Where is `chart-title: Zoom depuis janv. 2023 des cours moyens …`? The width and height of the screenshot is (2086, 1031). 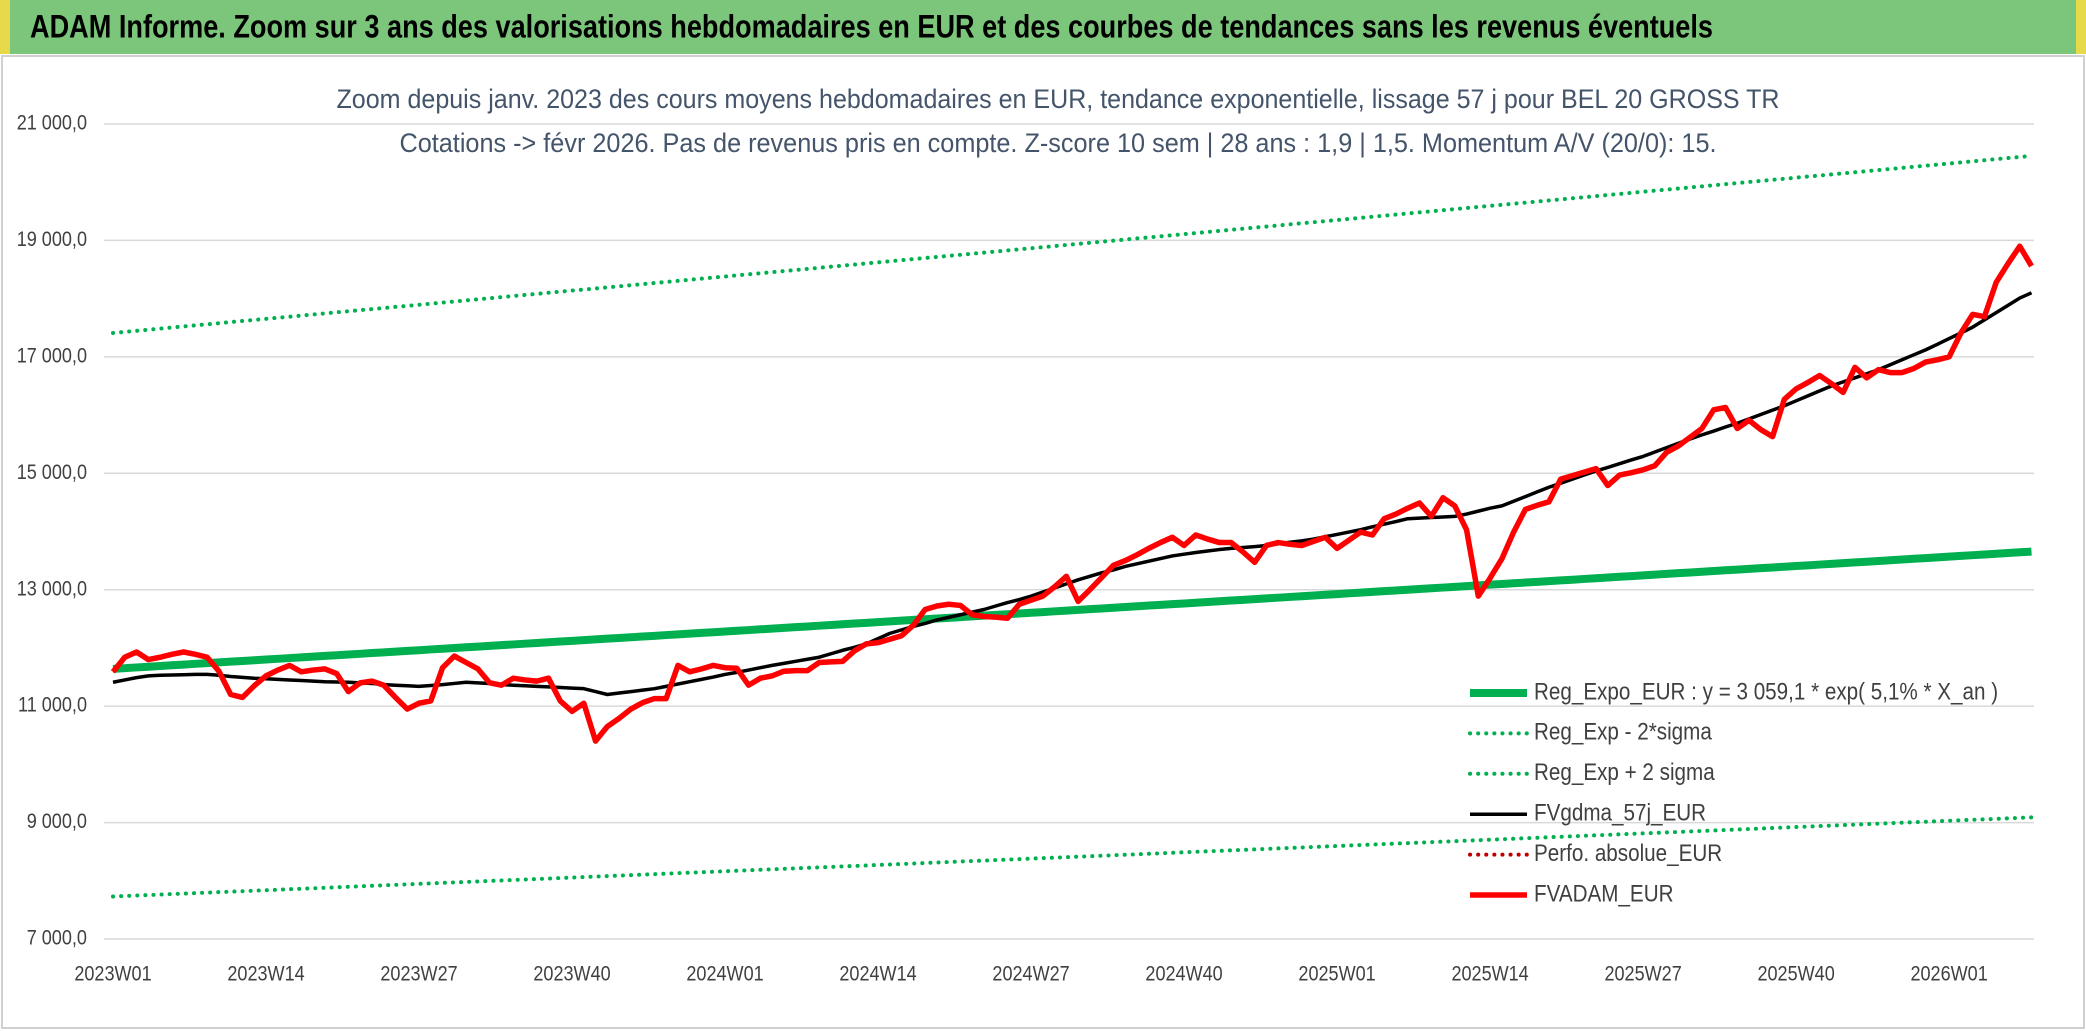 chart-title: Zoom depuis janv. 2023 des cours moyens … is located at coordinates (1058, 99).